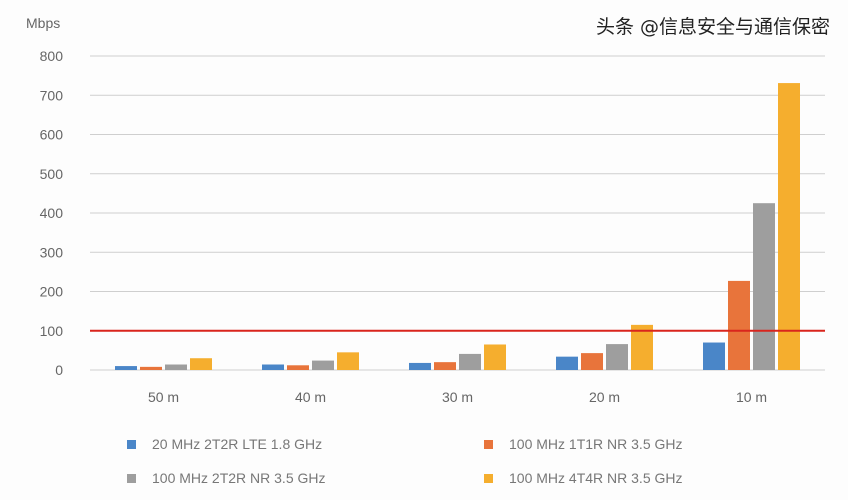  I want to click on y-tick-label: 200, so click(52, 292).